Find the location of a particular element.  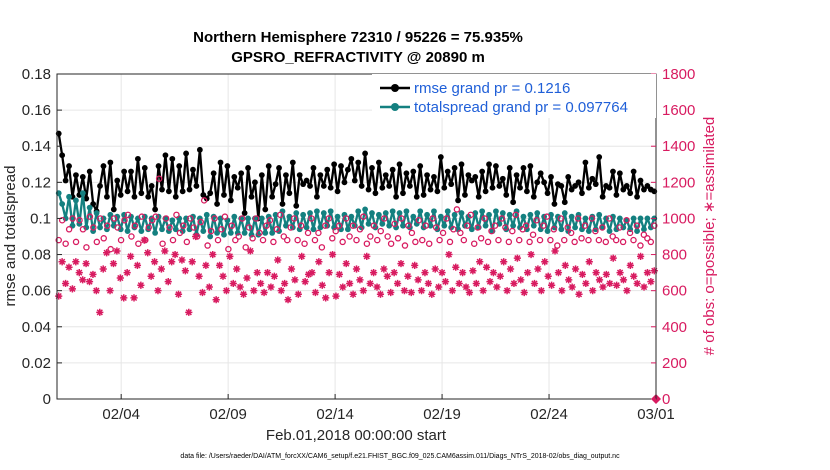

y-right-tick-label: 1600 is located at coordinates (678, 110).